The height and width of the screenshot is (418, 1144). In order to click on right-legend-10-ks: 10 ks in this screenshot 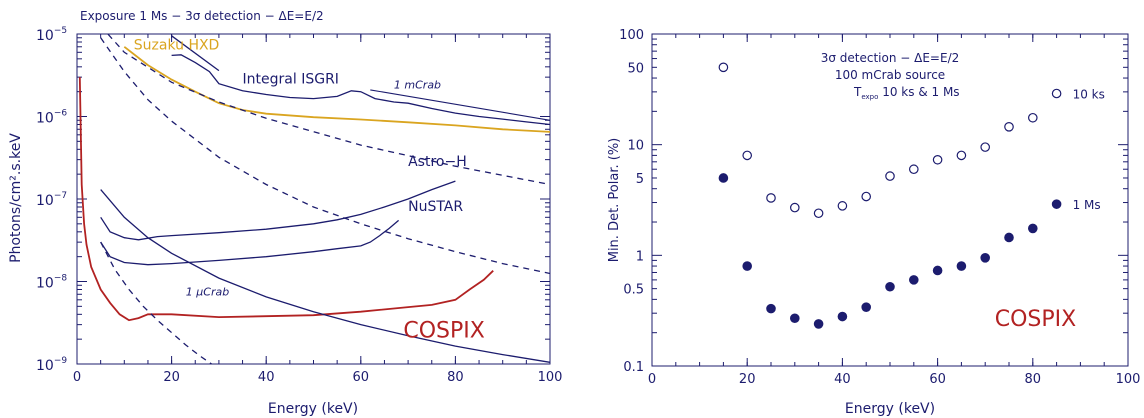, I will do `click(1089, 94)`.